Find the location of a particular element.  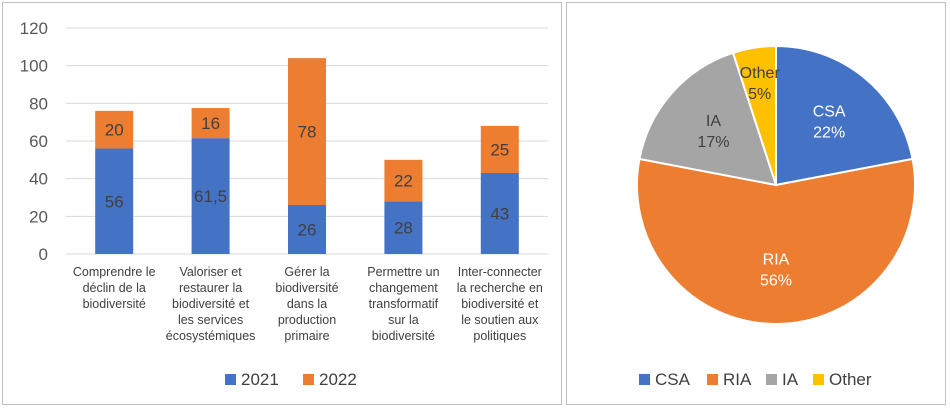

data-label: 16 is located at coordinates (210, 123).